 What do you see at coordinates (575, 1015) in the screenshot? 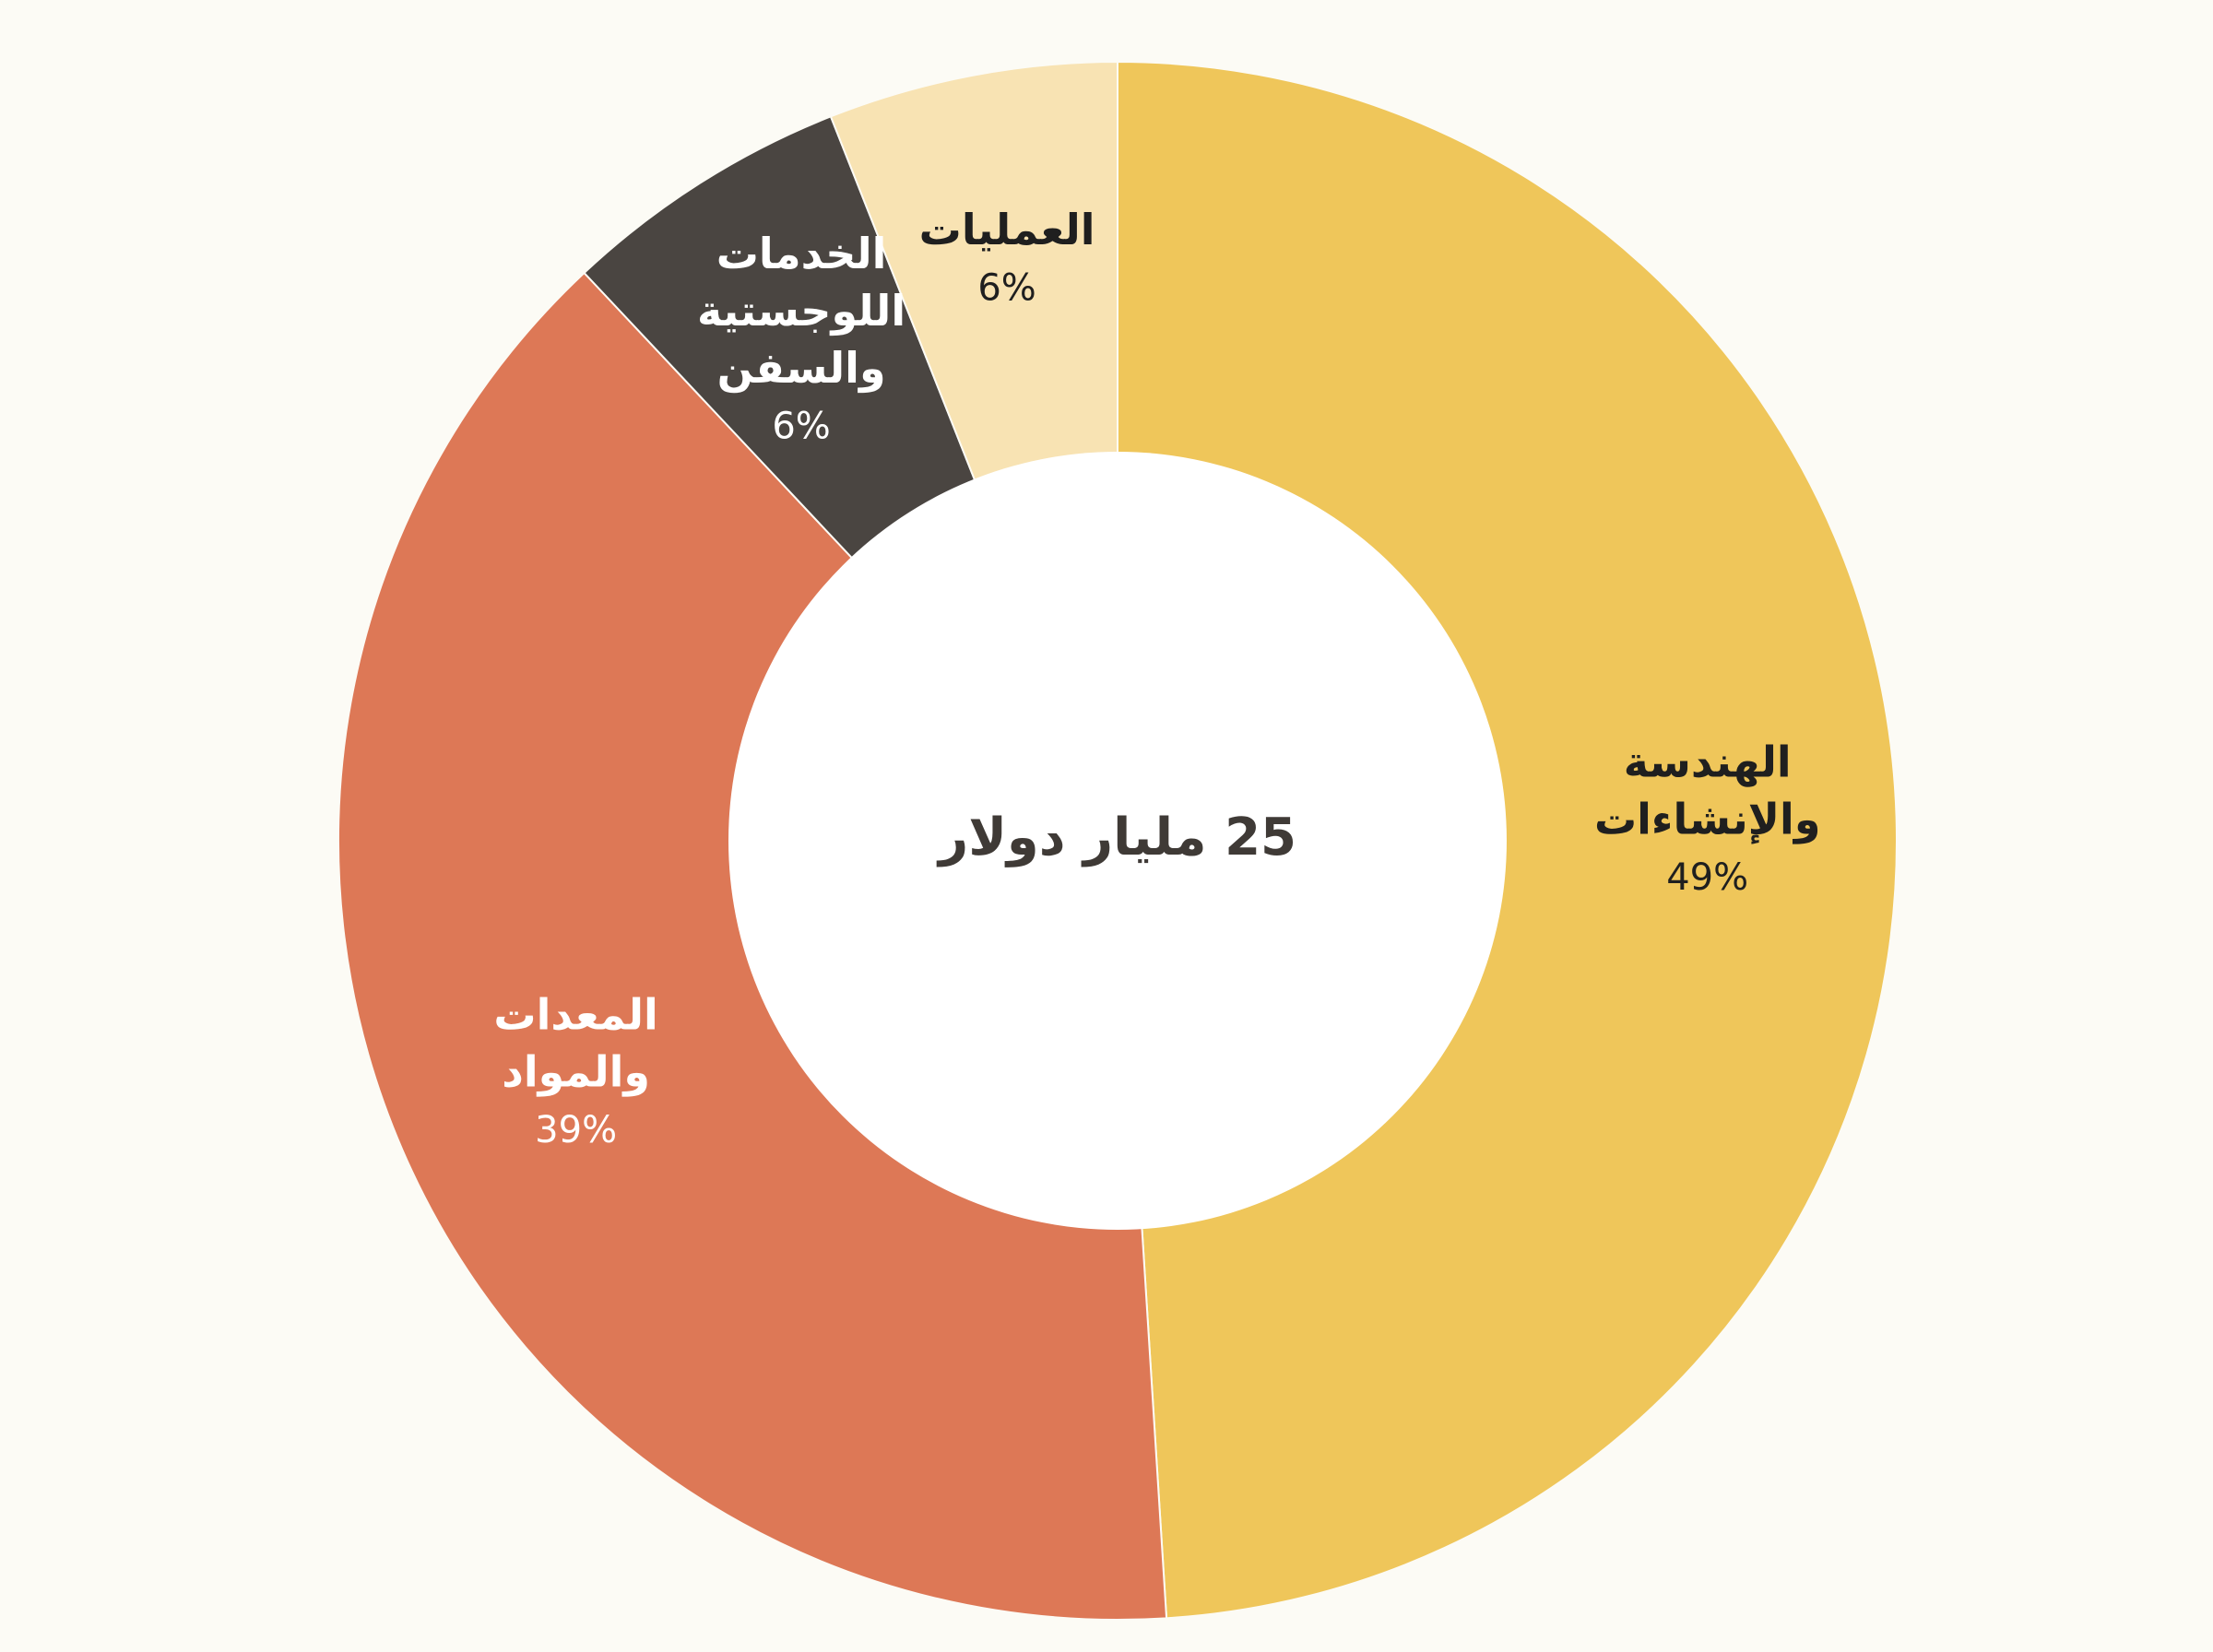
I see `slice-label-line-1-0: المعدات` at bounding box center [575, 1015].